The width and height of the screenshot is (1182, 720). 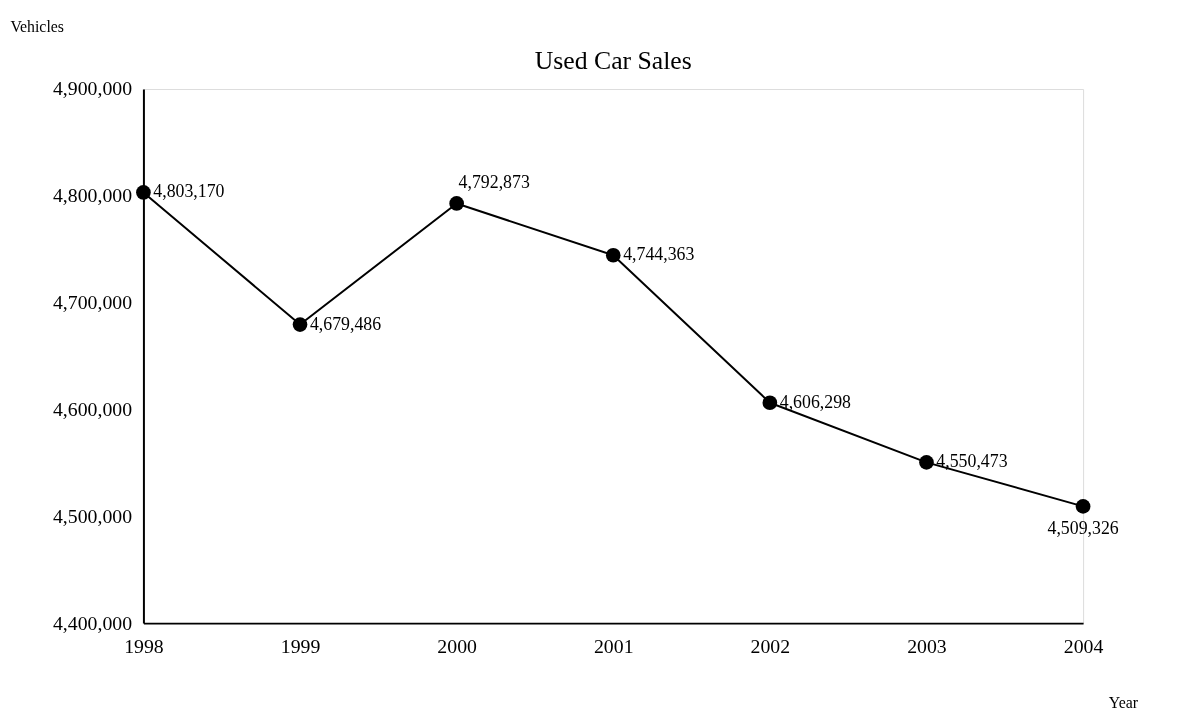 What do you see at coordinates (1123, 702) in the screenshot?
I see `x-axis-title: Year` at bounding box center [1123, 702].